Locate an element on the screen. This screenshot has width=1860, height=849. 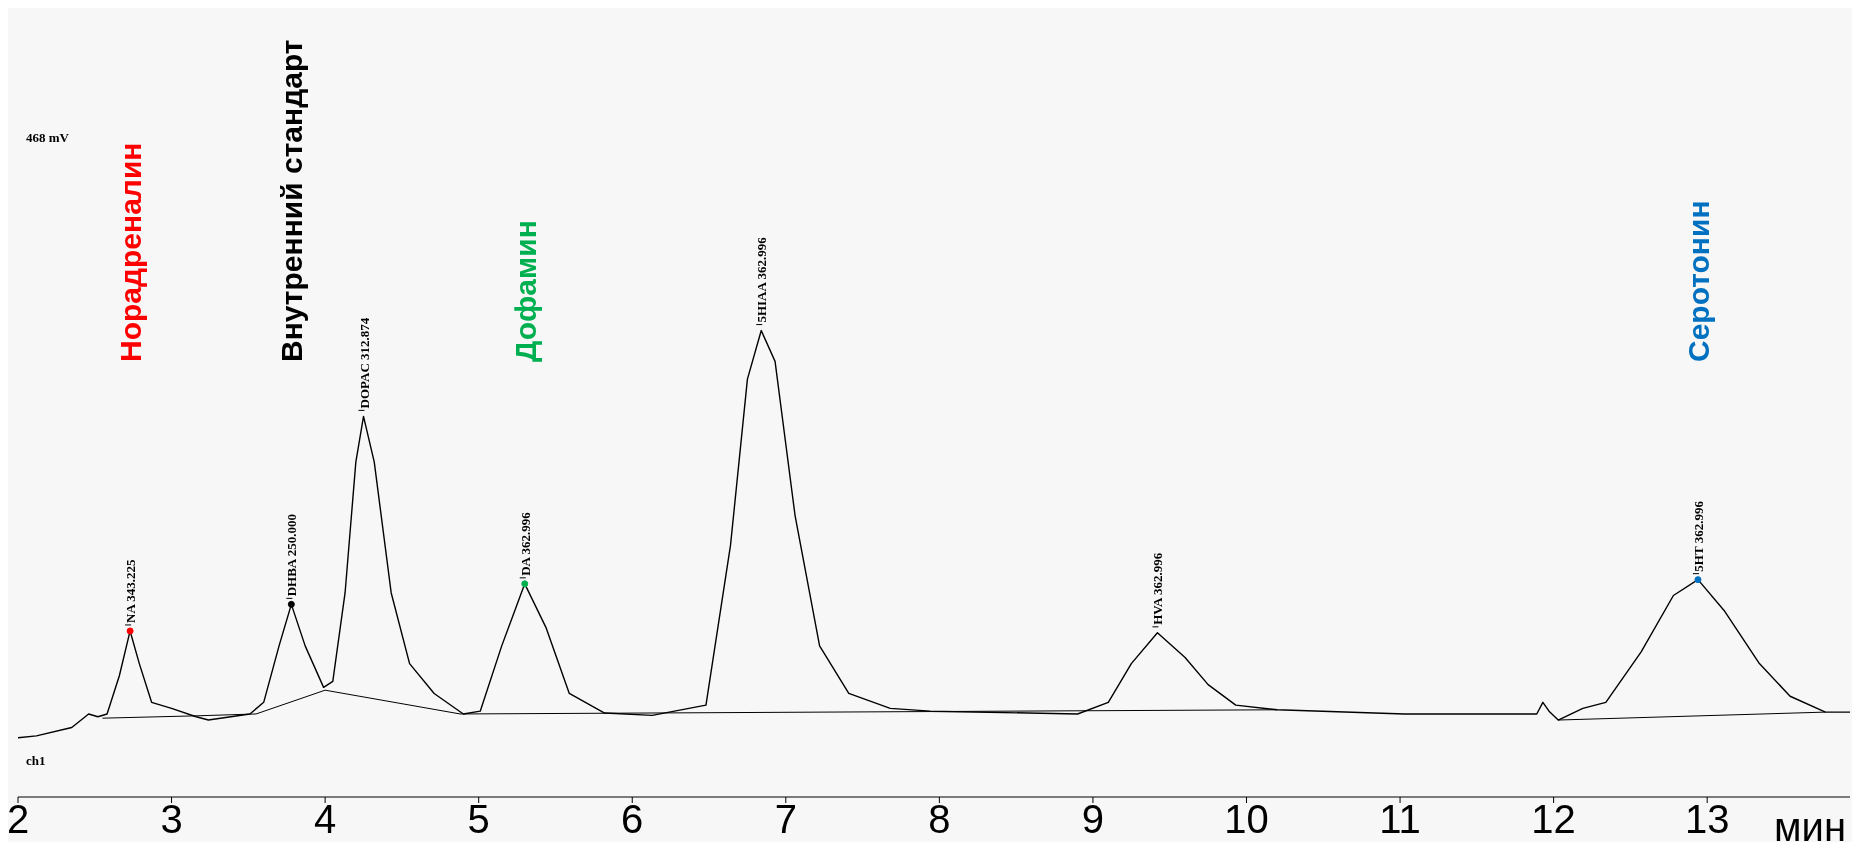
x-tick-label: 12 is located at coordinates (1553, 819).